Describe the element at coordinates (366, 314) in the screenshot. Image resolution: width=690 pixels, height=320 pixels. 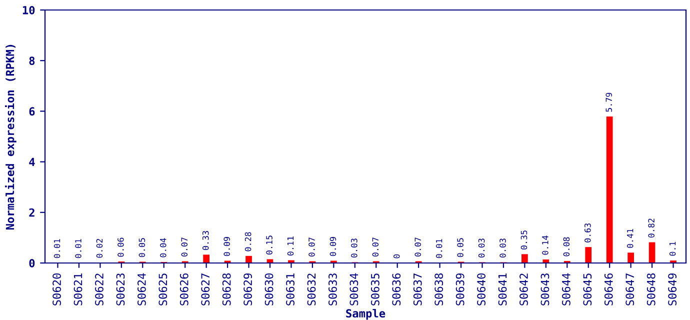
I see `x-axis-title: Sample` at that location.